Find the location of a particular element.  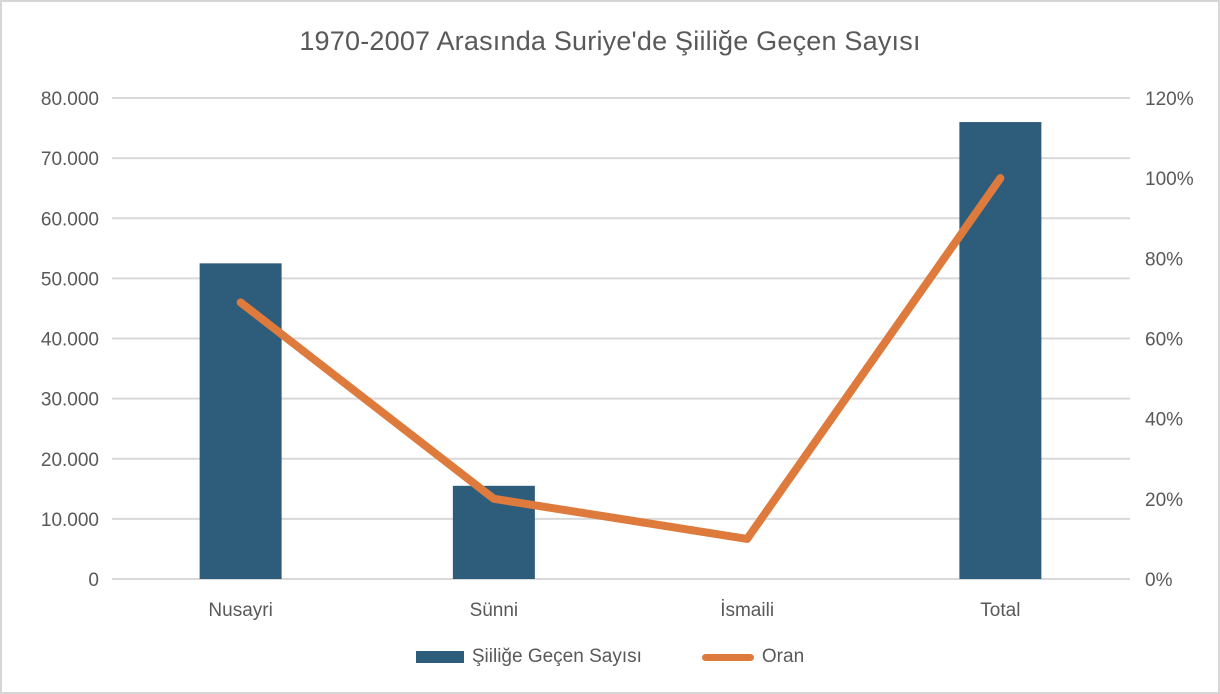

right-axis-tick-label: 80% is located at coordinates (1164, 259).